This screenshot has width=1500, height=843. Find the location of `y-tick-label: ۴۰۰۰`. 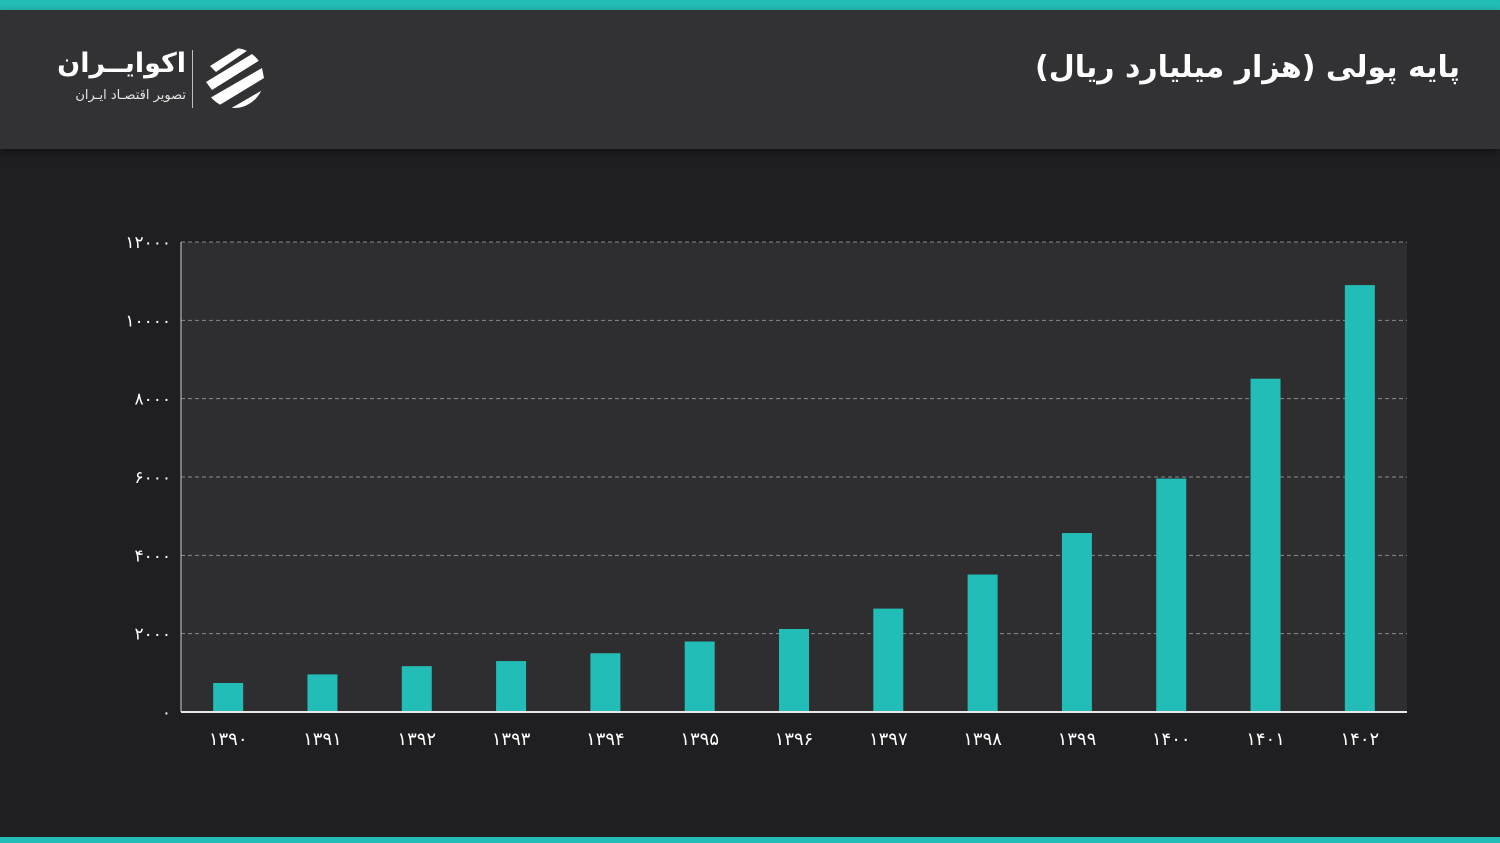

y-tick-label: ۴۰۰۰ is located at coordinates (152, 556).